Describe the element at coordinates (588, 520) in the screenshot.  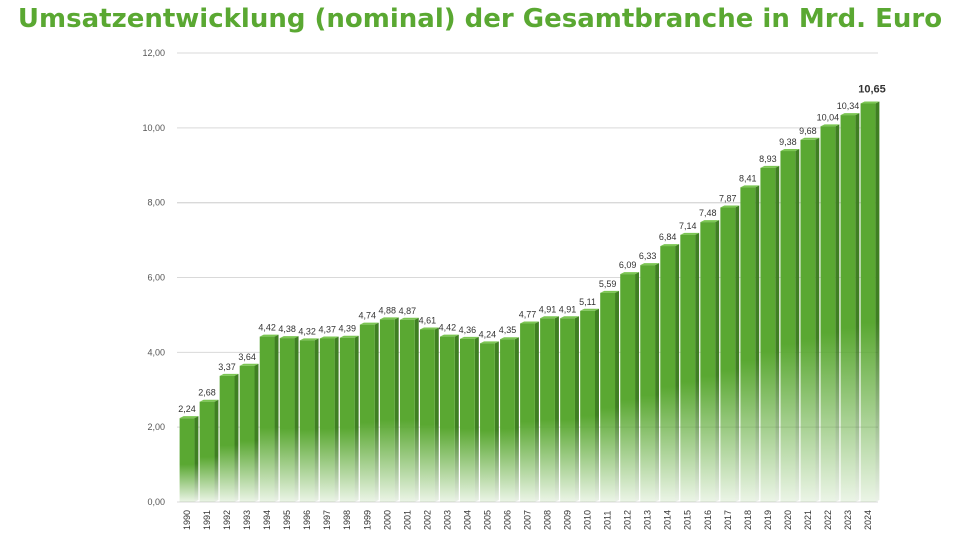
I see `x-tick-label: 2010` at that location.